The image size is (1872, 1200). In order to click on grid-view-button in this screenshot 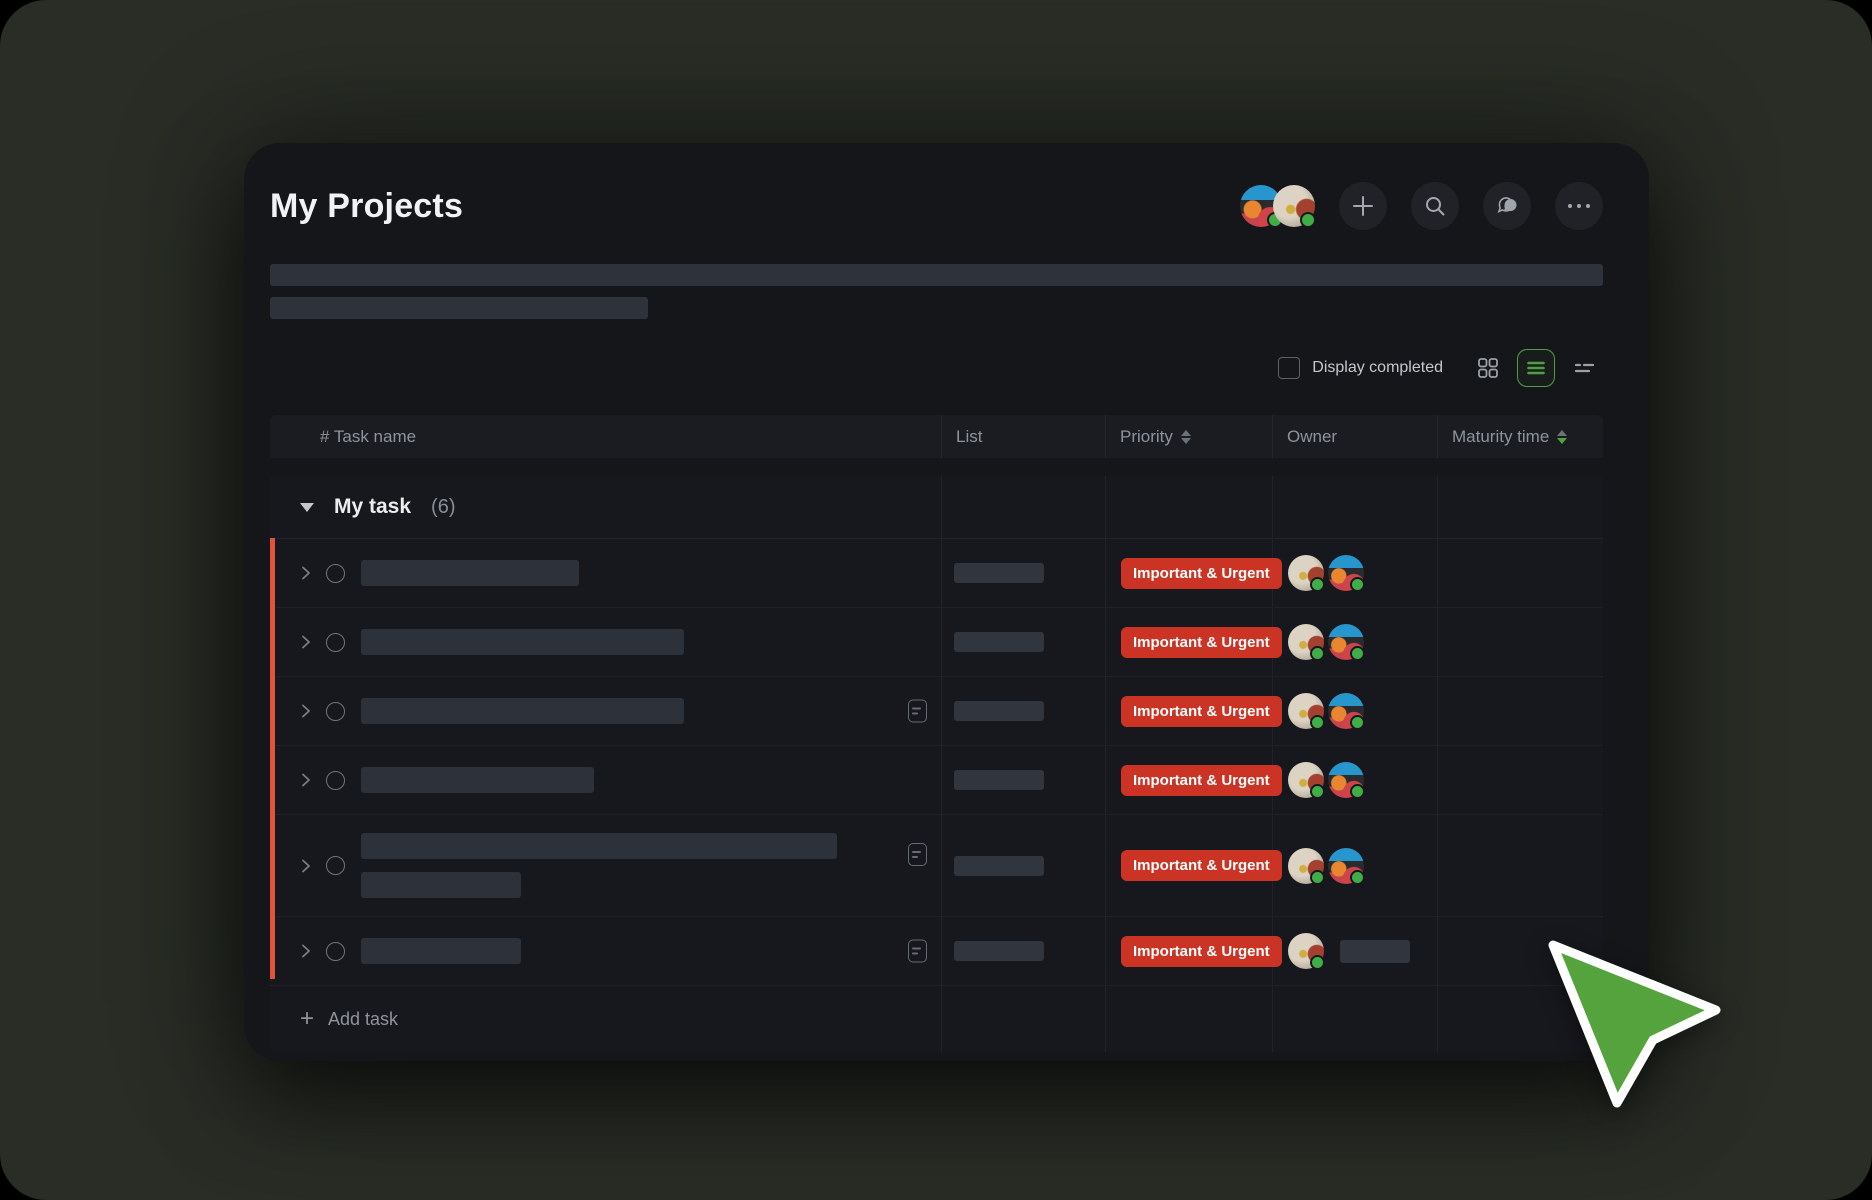, I will do `click(1488, 368)`.